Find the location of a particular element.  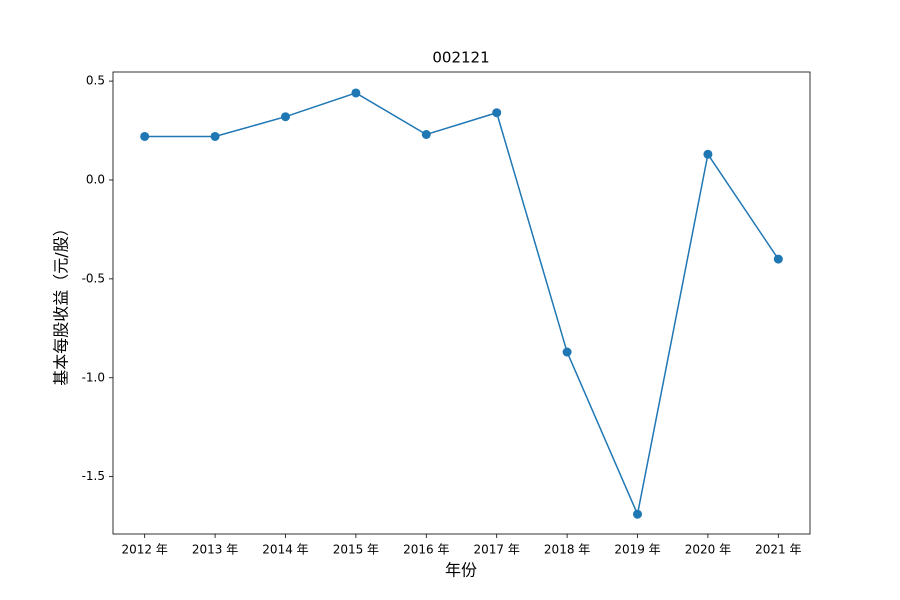

x-tick-label: 2013 年 is located at coordinates (215, 550).